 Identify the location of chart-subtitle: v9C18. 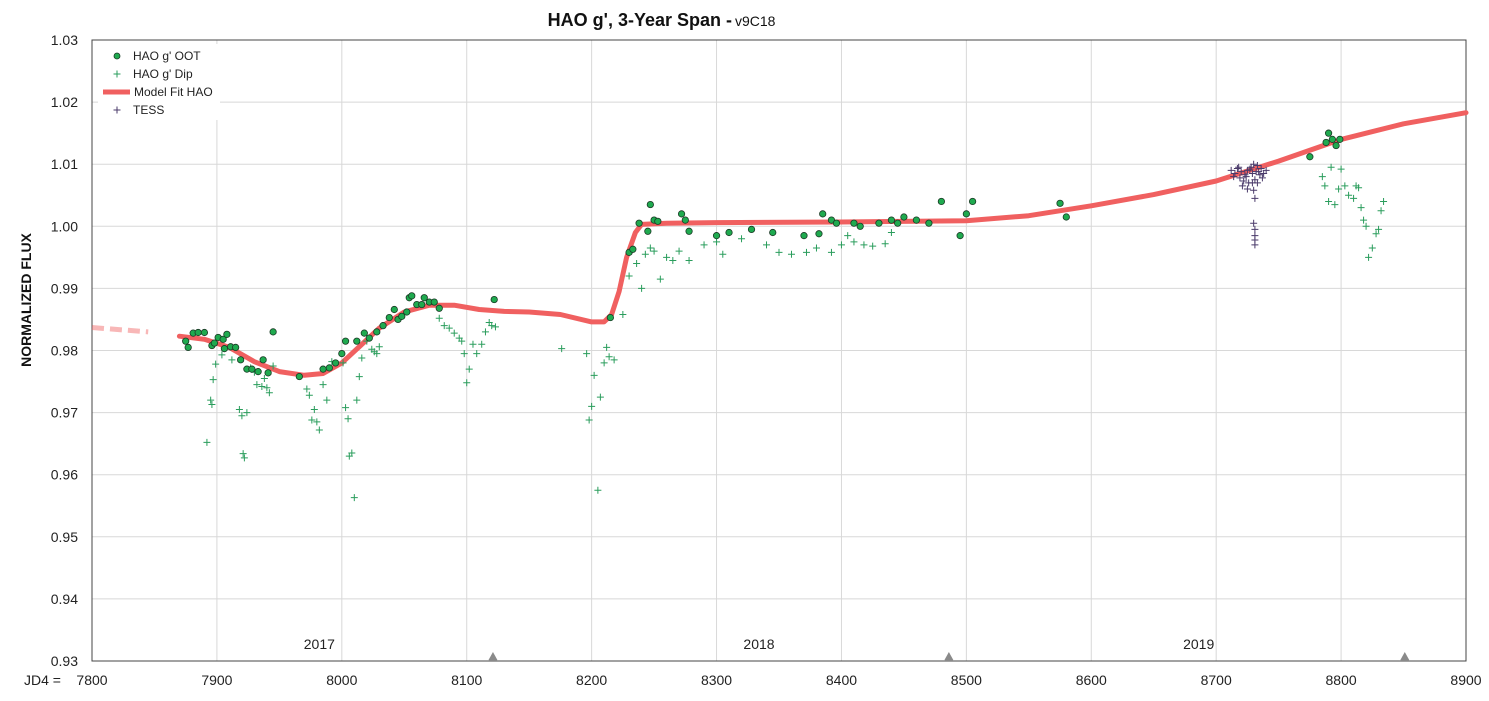
(755, 21).